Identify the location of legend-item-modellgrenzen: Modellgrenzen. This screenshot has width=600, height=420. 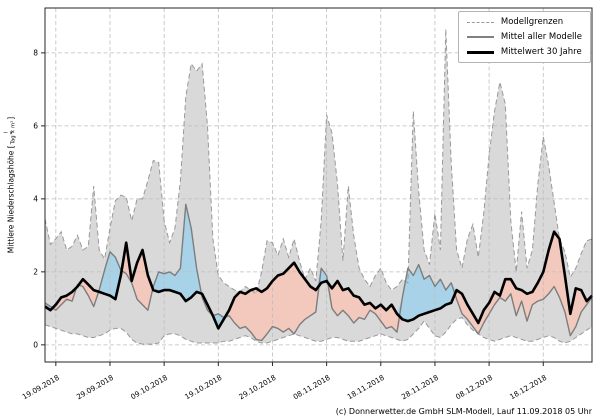
(524, 22).